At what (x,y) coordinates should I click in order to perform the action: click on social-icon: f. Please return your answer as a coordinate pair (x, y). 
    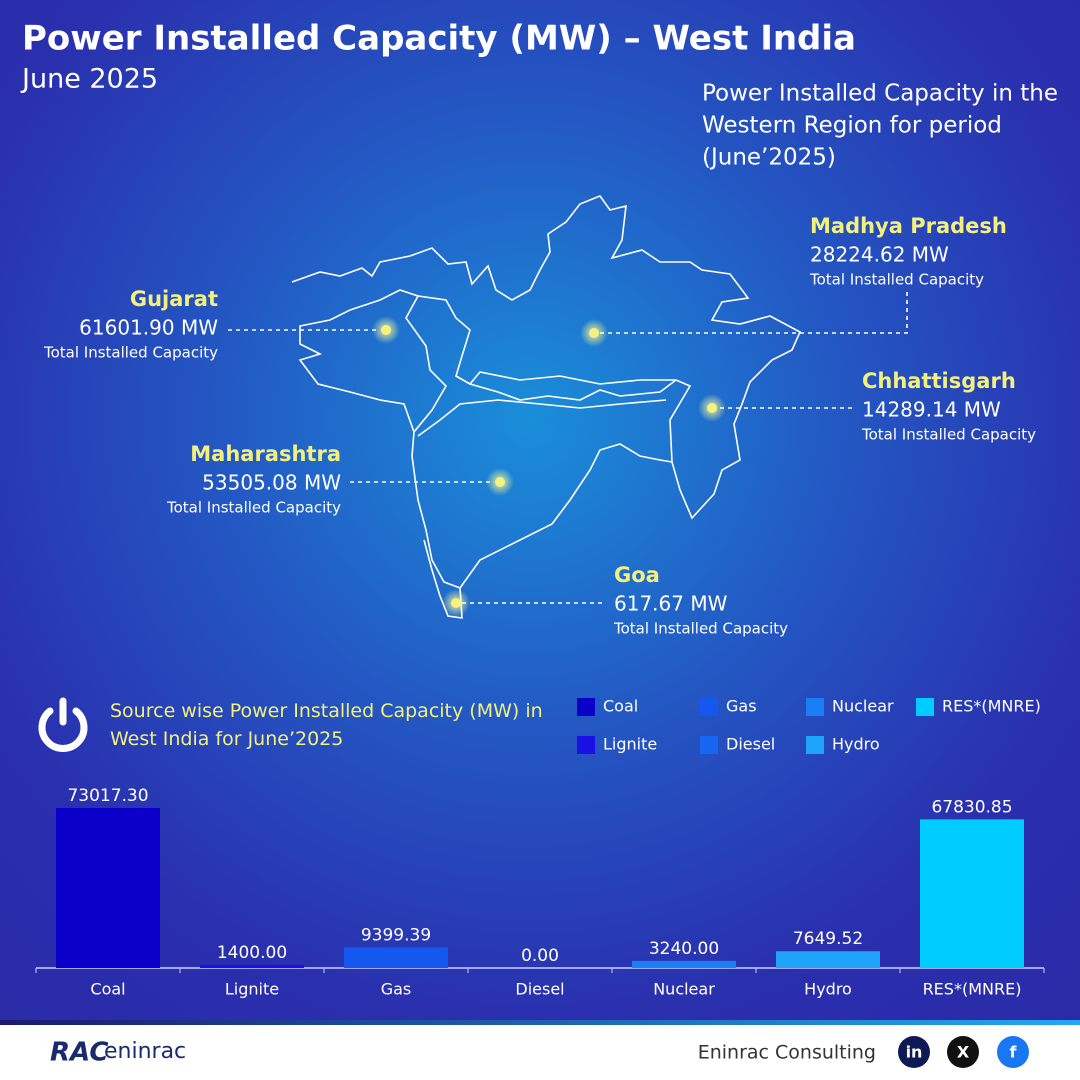
    Looking at the image, I should click on (1014, 1052).